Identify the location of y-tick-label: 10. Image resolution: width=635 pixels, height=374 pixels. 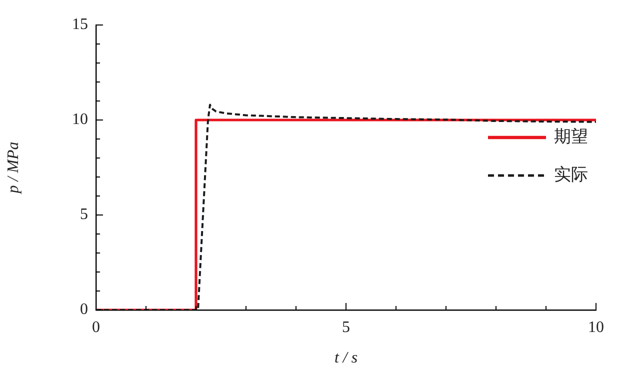
(80, 119).